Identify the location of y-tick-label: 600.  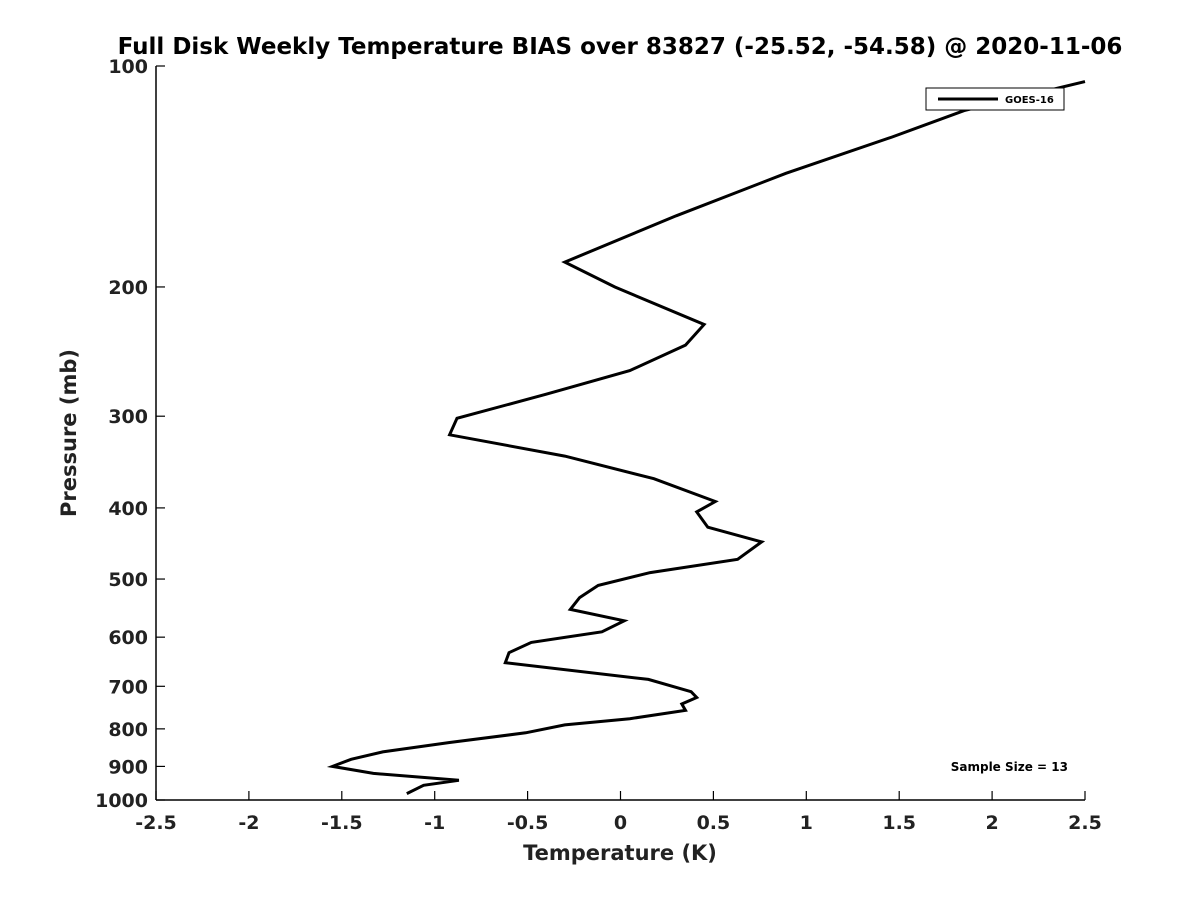
(128, 638).